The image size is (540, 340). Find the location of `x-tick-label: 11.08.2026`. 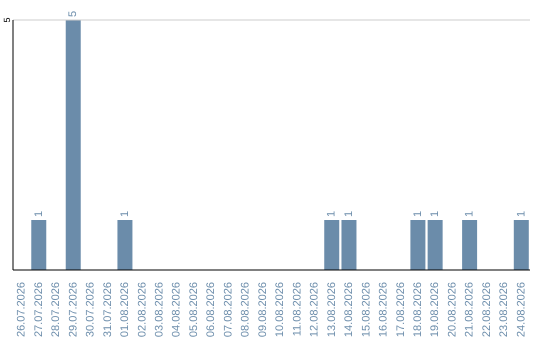

x-tick-label: 11.08.2026 is located at coordinates (297, 309).